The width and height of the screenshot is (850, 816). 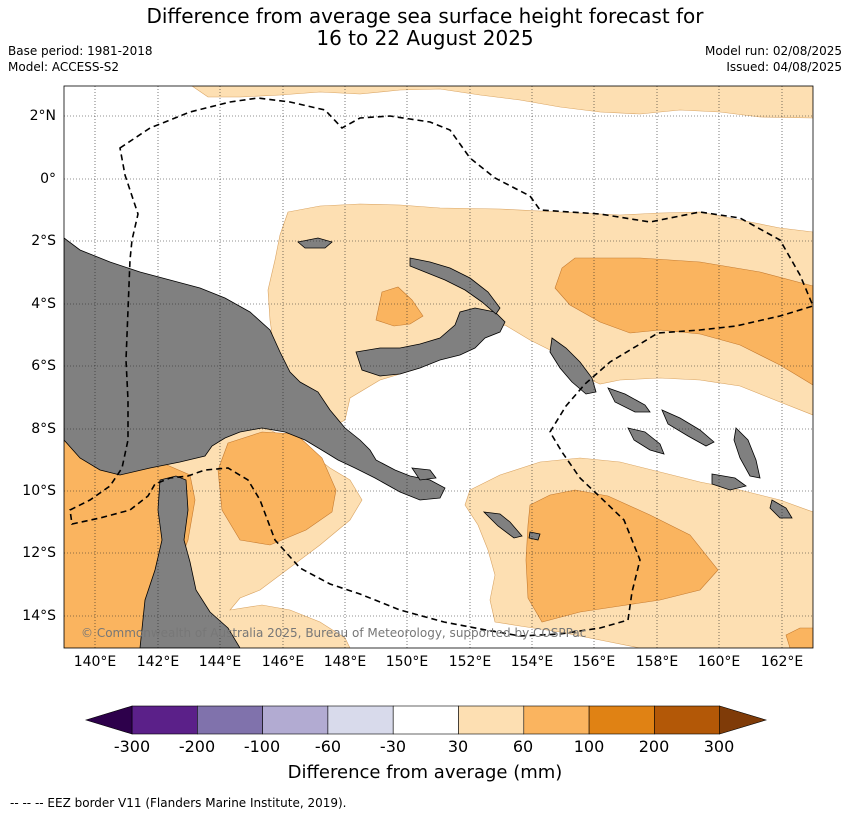 I want to click on lon-label: 142°E, so click(x=158, y=662).